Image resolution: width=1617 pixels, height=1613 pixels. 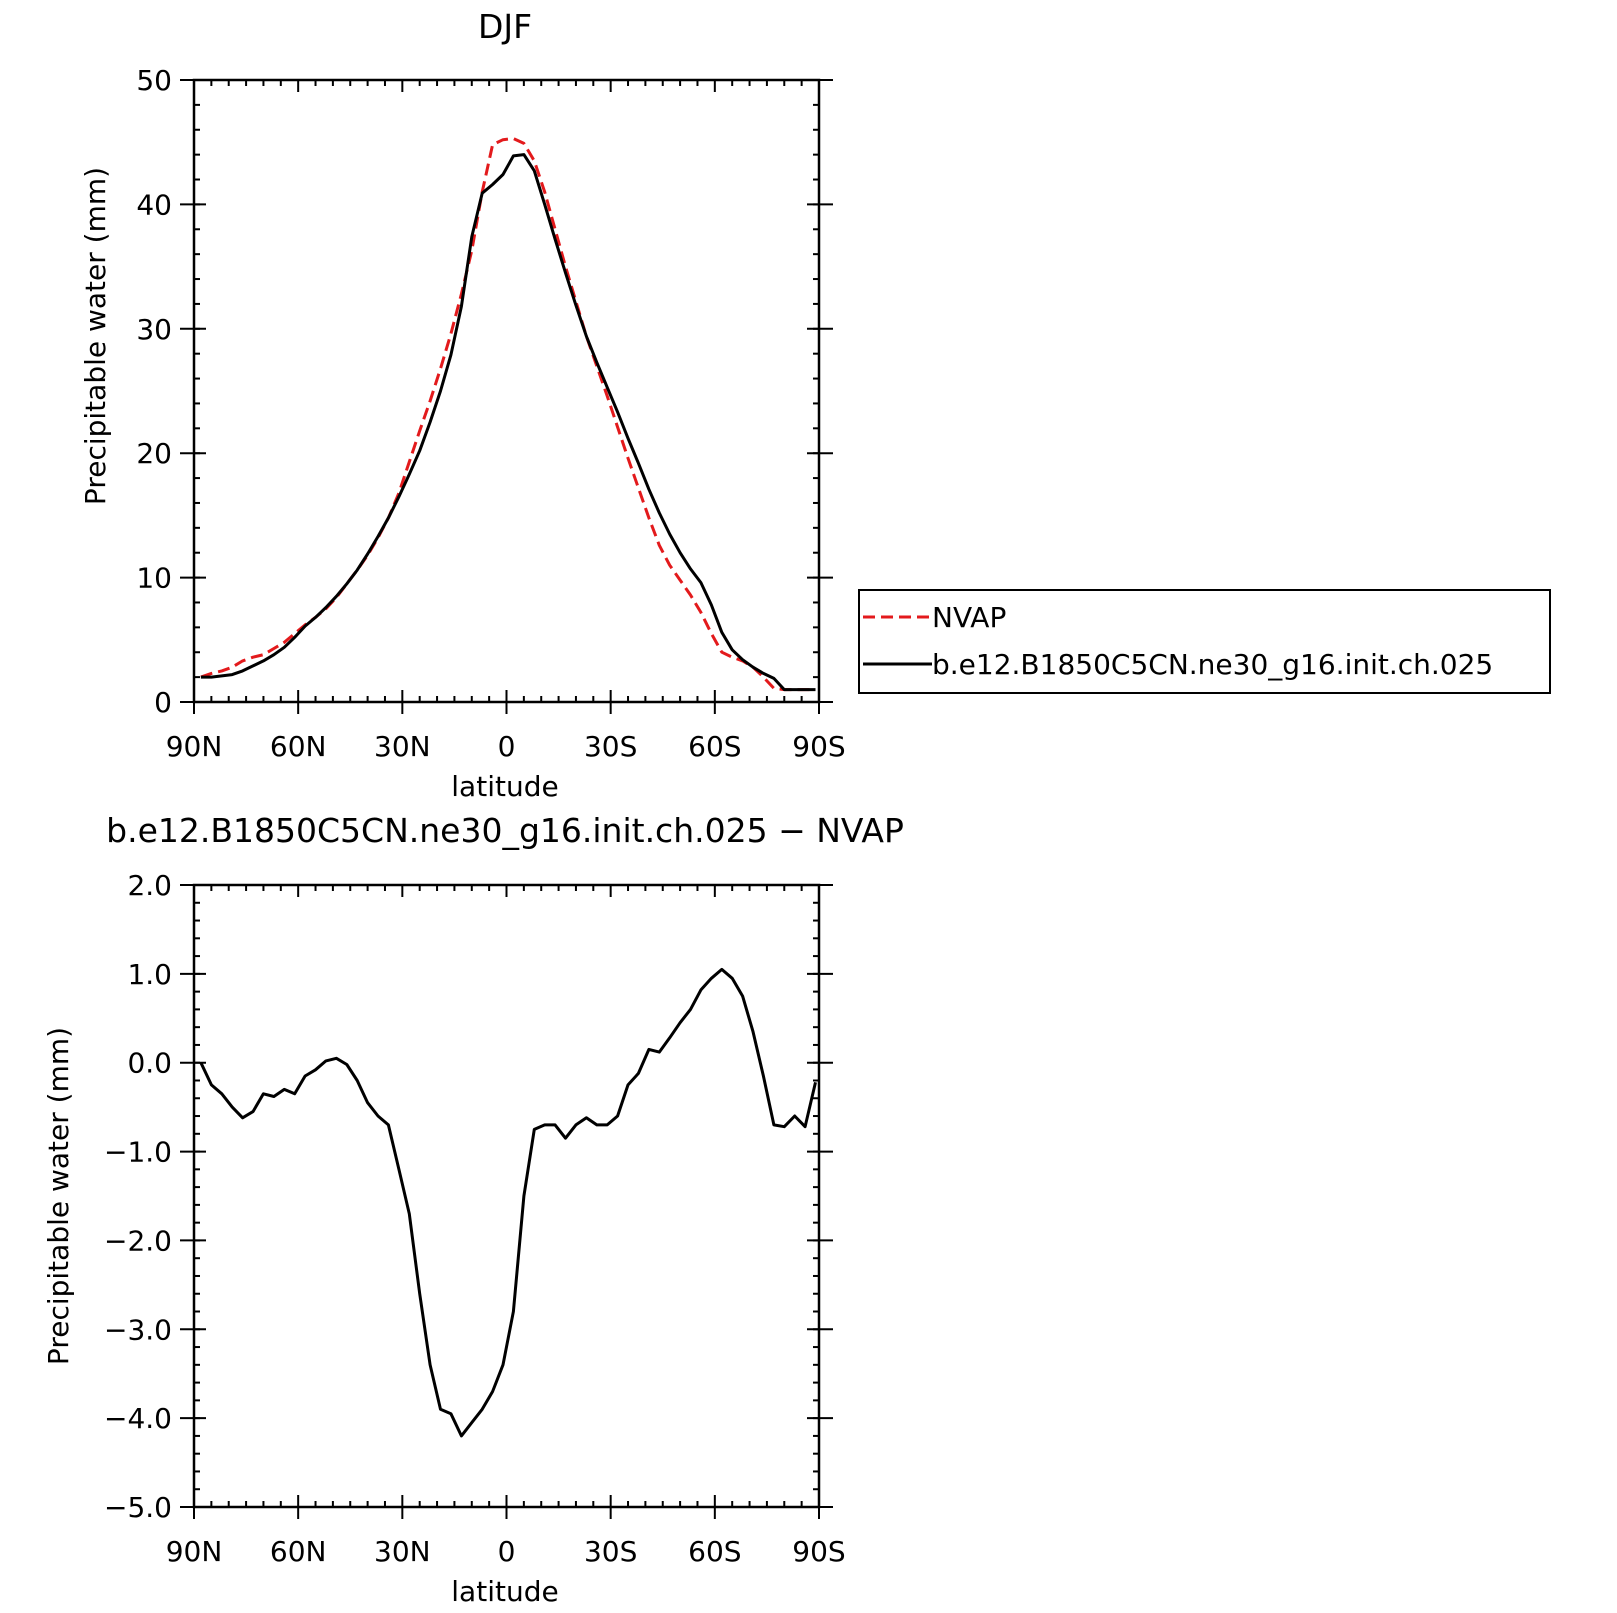 What do you see at coordinates (149, 885) in the screenshot?
I see `y-tick-label: 2.0` at bounding box center [149, 885].